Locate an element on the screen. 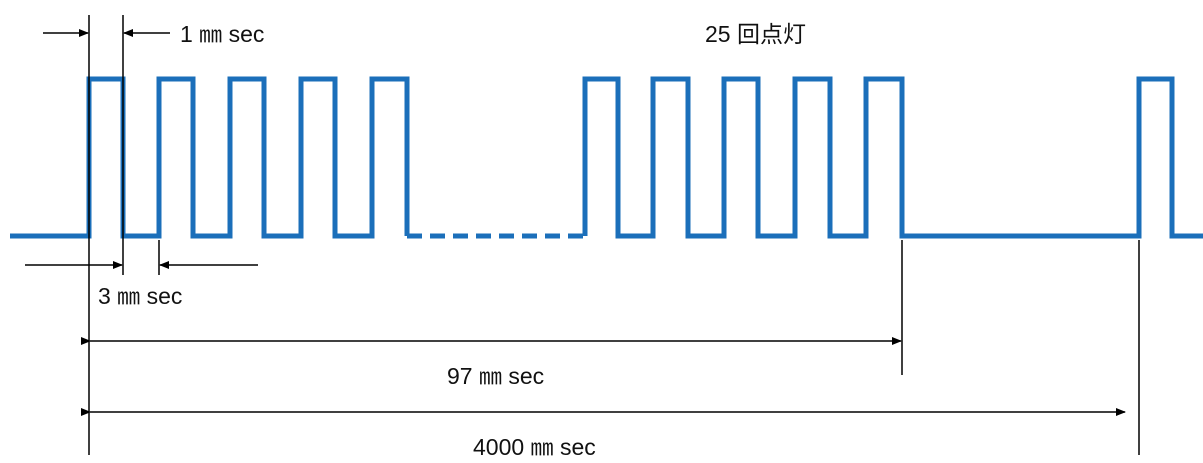  burst-duration-label: 97 ㎜ sec is located at coordinates (495, 376).